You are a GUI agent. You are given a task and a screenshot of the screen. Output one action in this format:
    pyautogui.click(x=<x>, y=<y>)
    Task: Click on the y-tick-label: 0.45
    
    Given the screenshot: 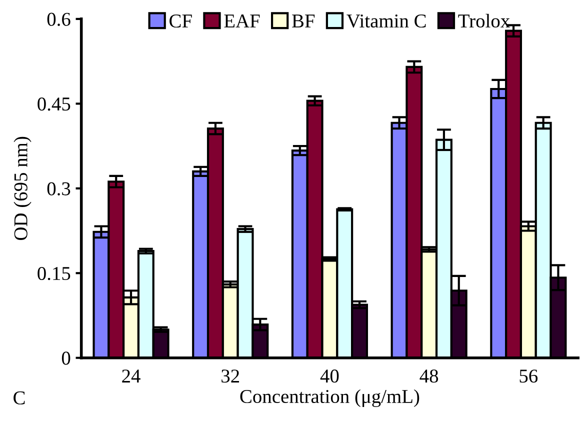 What is the action you would take?
    pyautogui.click(x=54, y=104)
    